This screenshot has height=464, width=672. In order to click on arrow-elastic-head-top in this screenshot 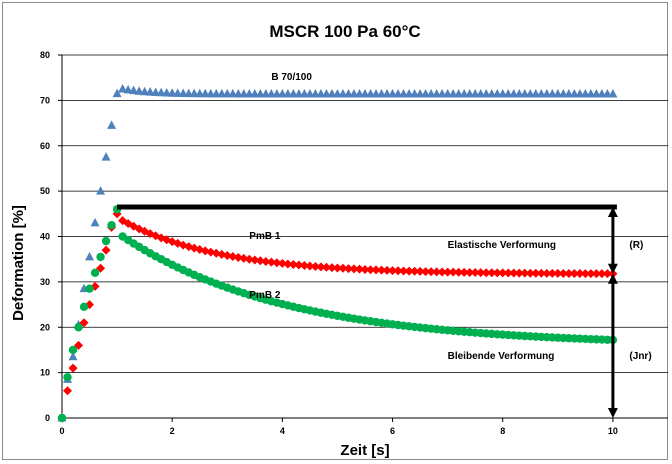, I will do `click(612, 212)`.